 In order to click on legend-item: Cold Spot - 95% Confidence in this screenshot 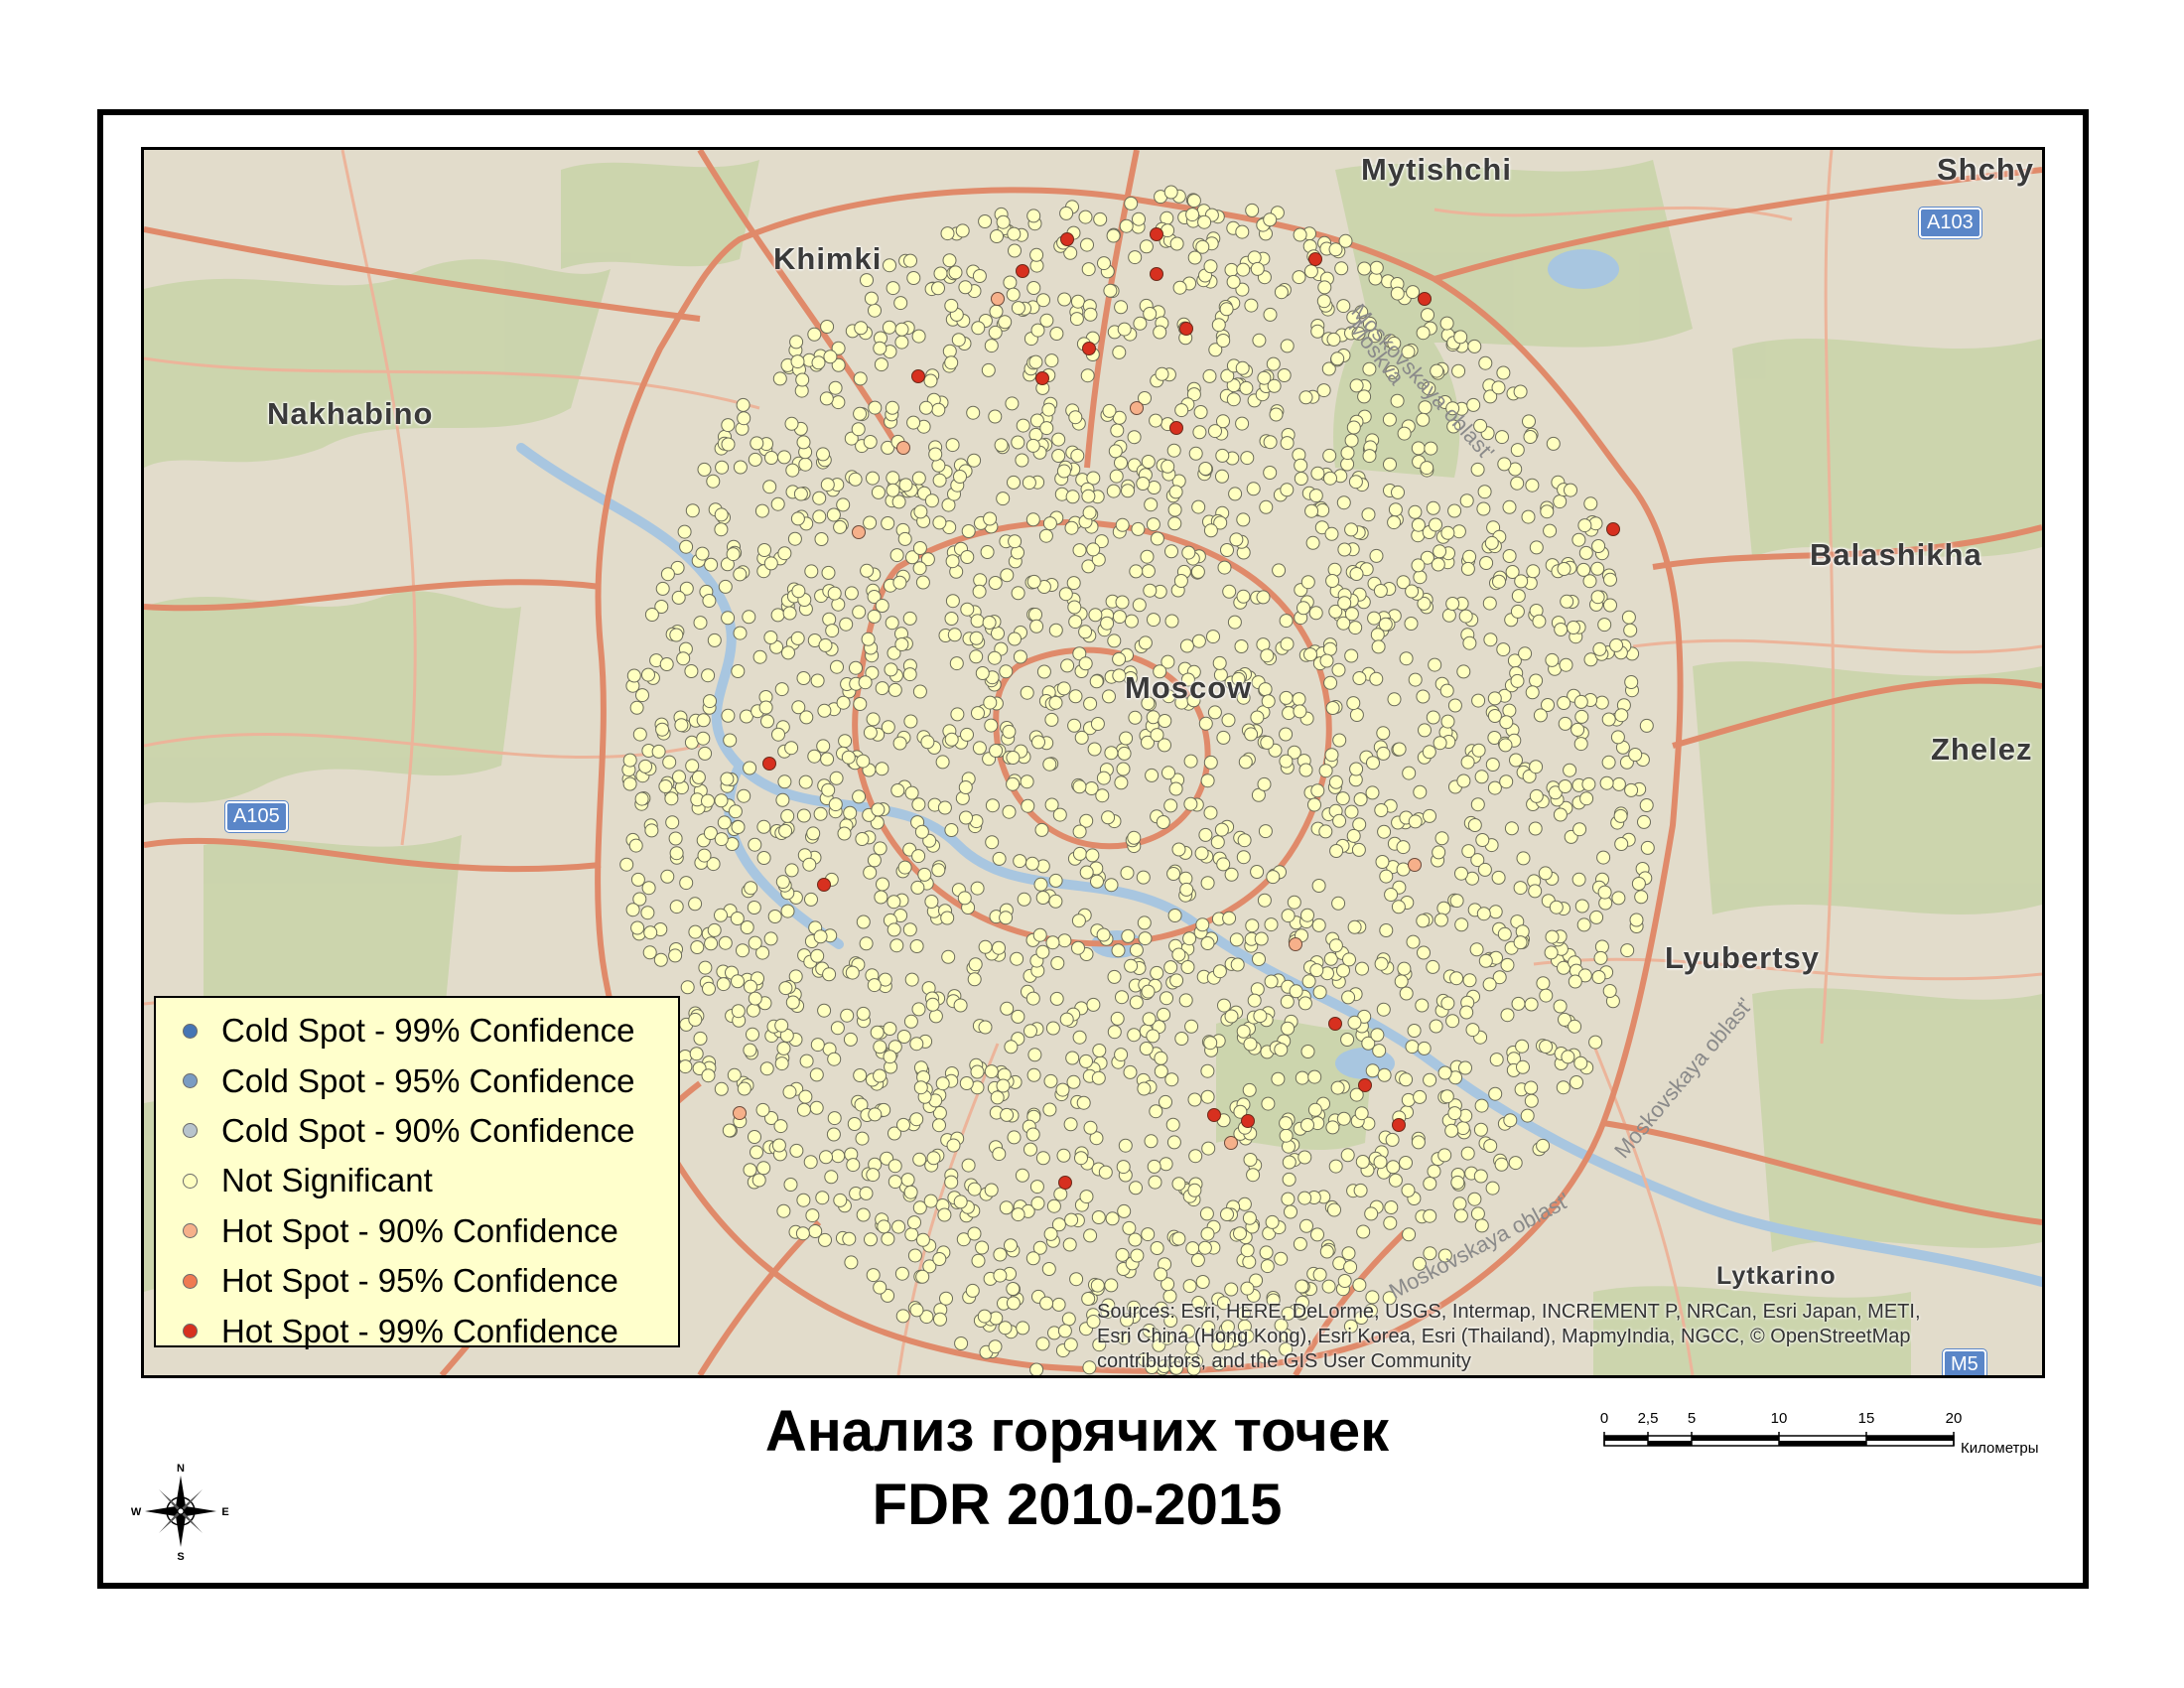, I will do `click(417, 1080)`.